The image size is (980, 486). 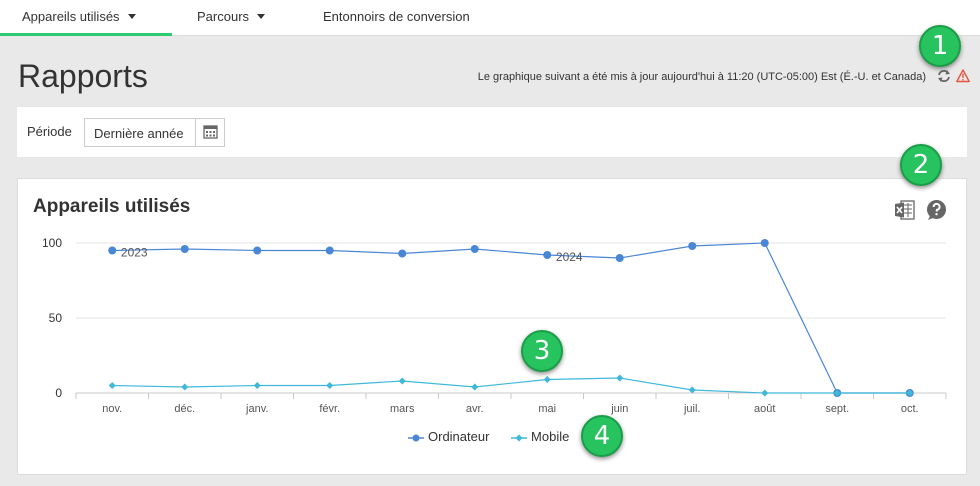 I want to click on x-tick-label: mars, so click(x=402, y=409).